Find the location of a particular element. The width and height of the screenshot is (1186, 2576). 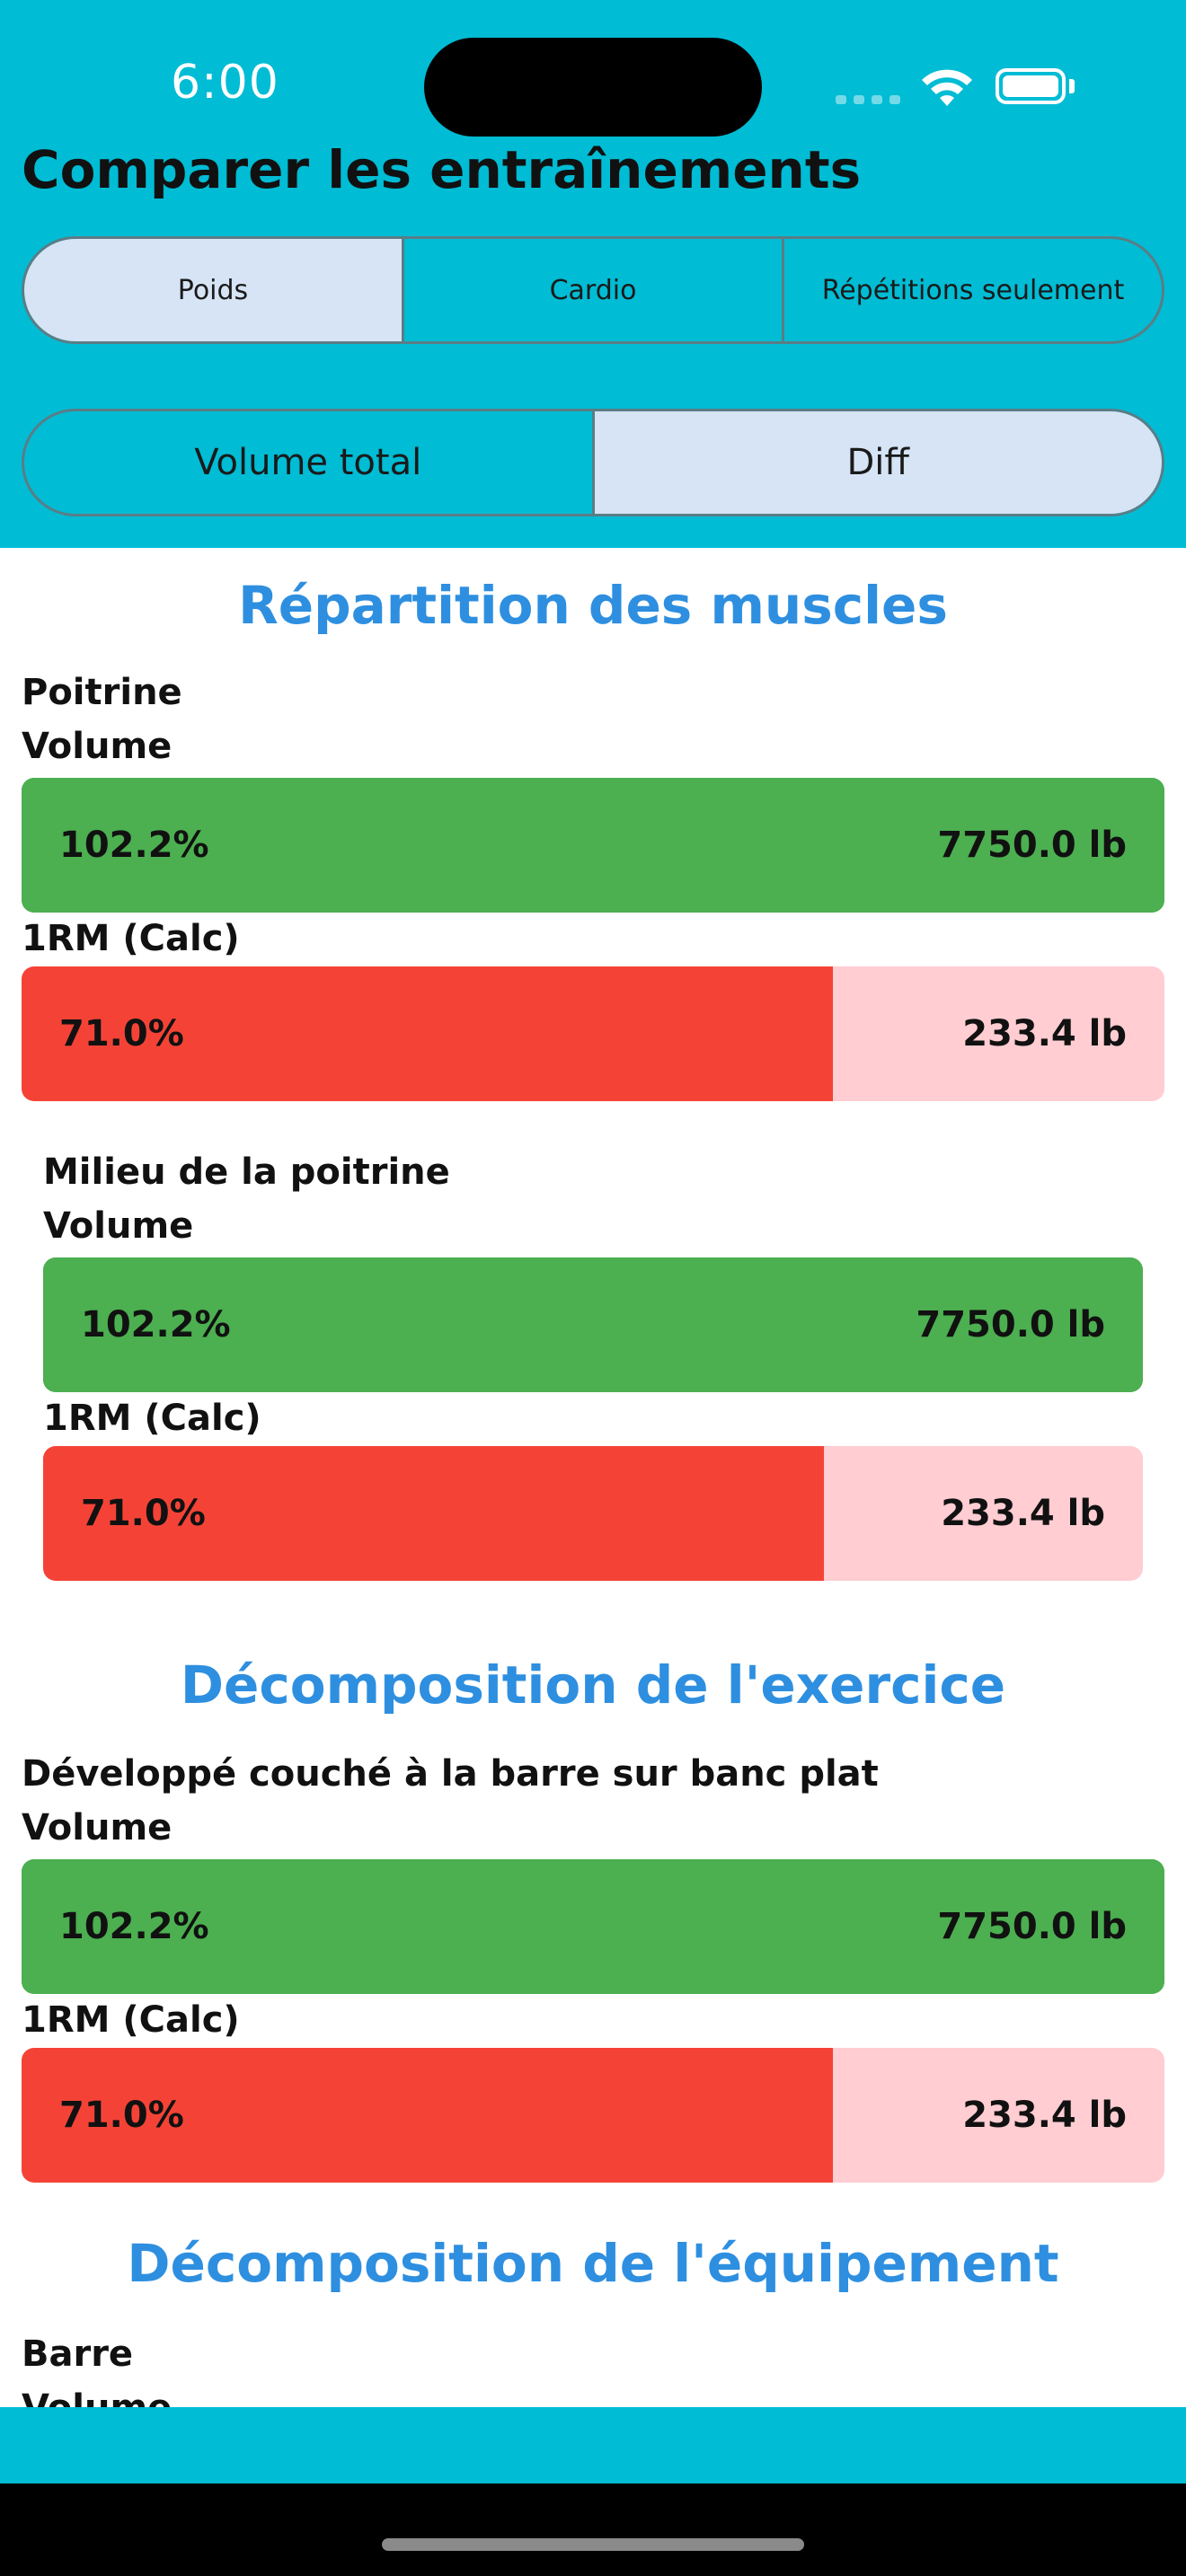

comparison-mode-selector: Volume total Diff is located at coordinates (593, 462).